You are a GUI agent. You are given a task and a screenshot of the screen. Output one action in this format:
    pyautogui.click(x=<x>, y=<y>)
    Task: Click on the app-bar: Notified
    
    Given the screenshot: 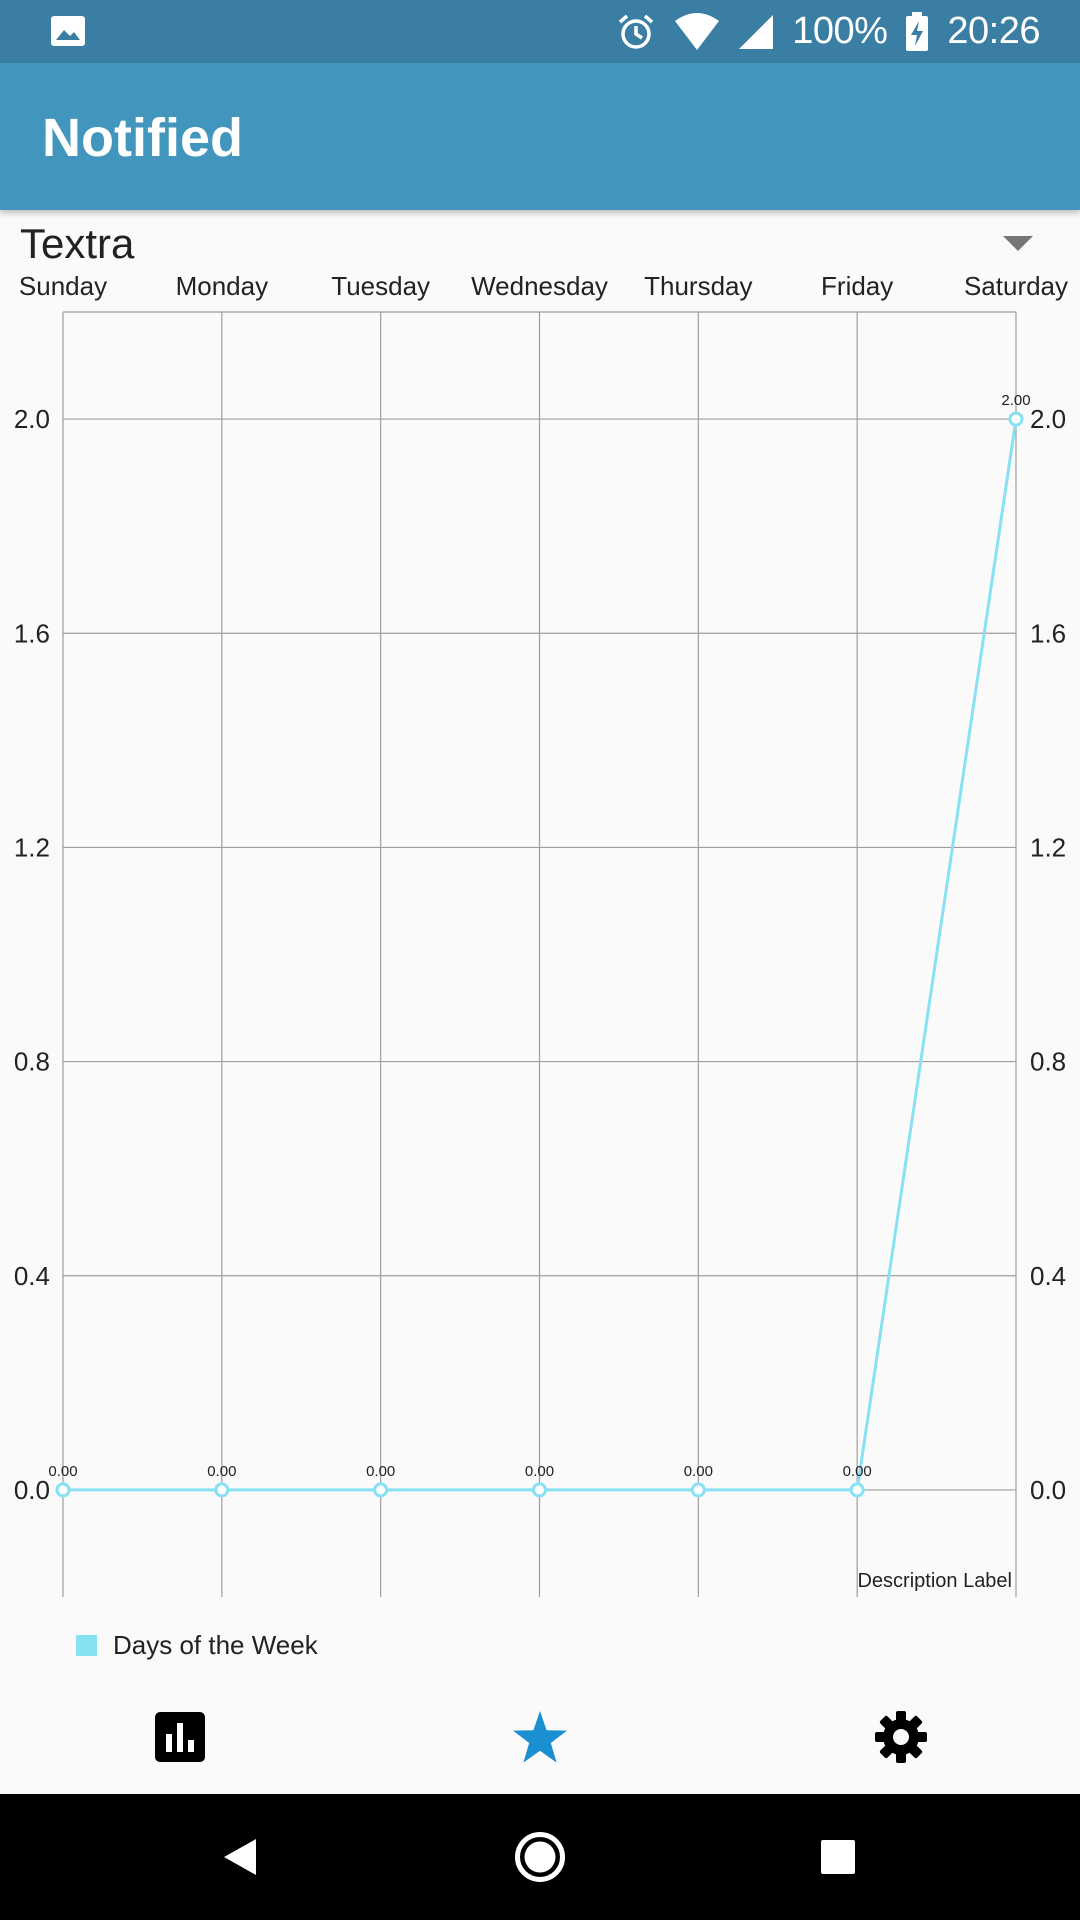 What is the action you would take?
    pyautogui.click(x=540, y=136)
    